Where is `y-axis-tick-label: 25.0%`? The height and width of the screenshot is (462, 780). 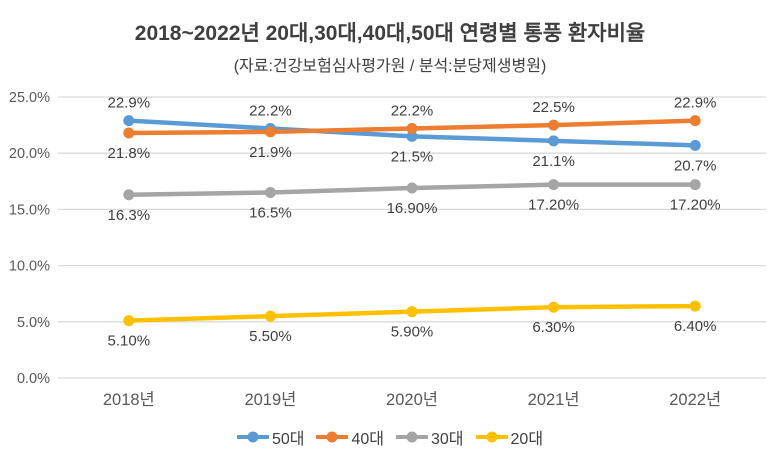 y-axis-tick-label: 25.0% is located at coordinates (29, 98).